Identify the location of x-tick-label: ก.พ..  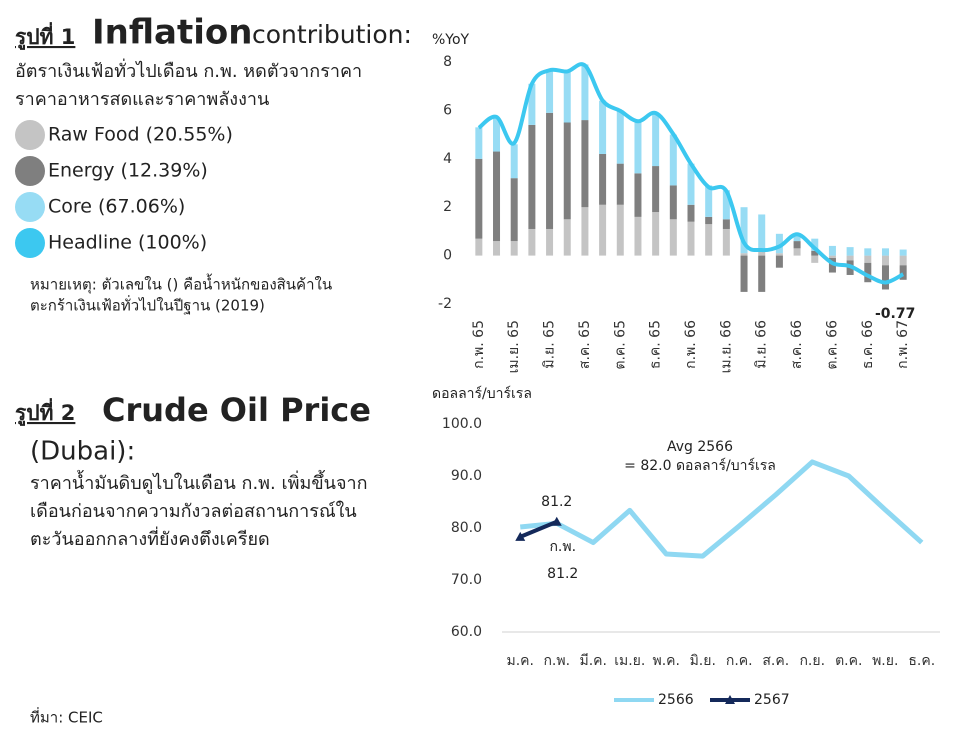
(556, 661).